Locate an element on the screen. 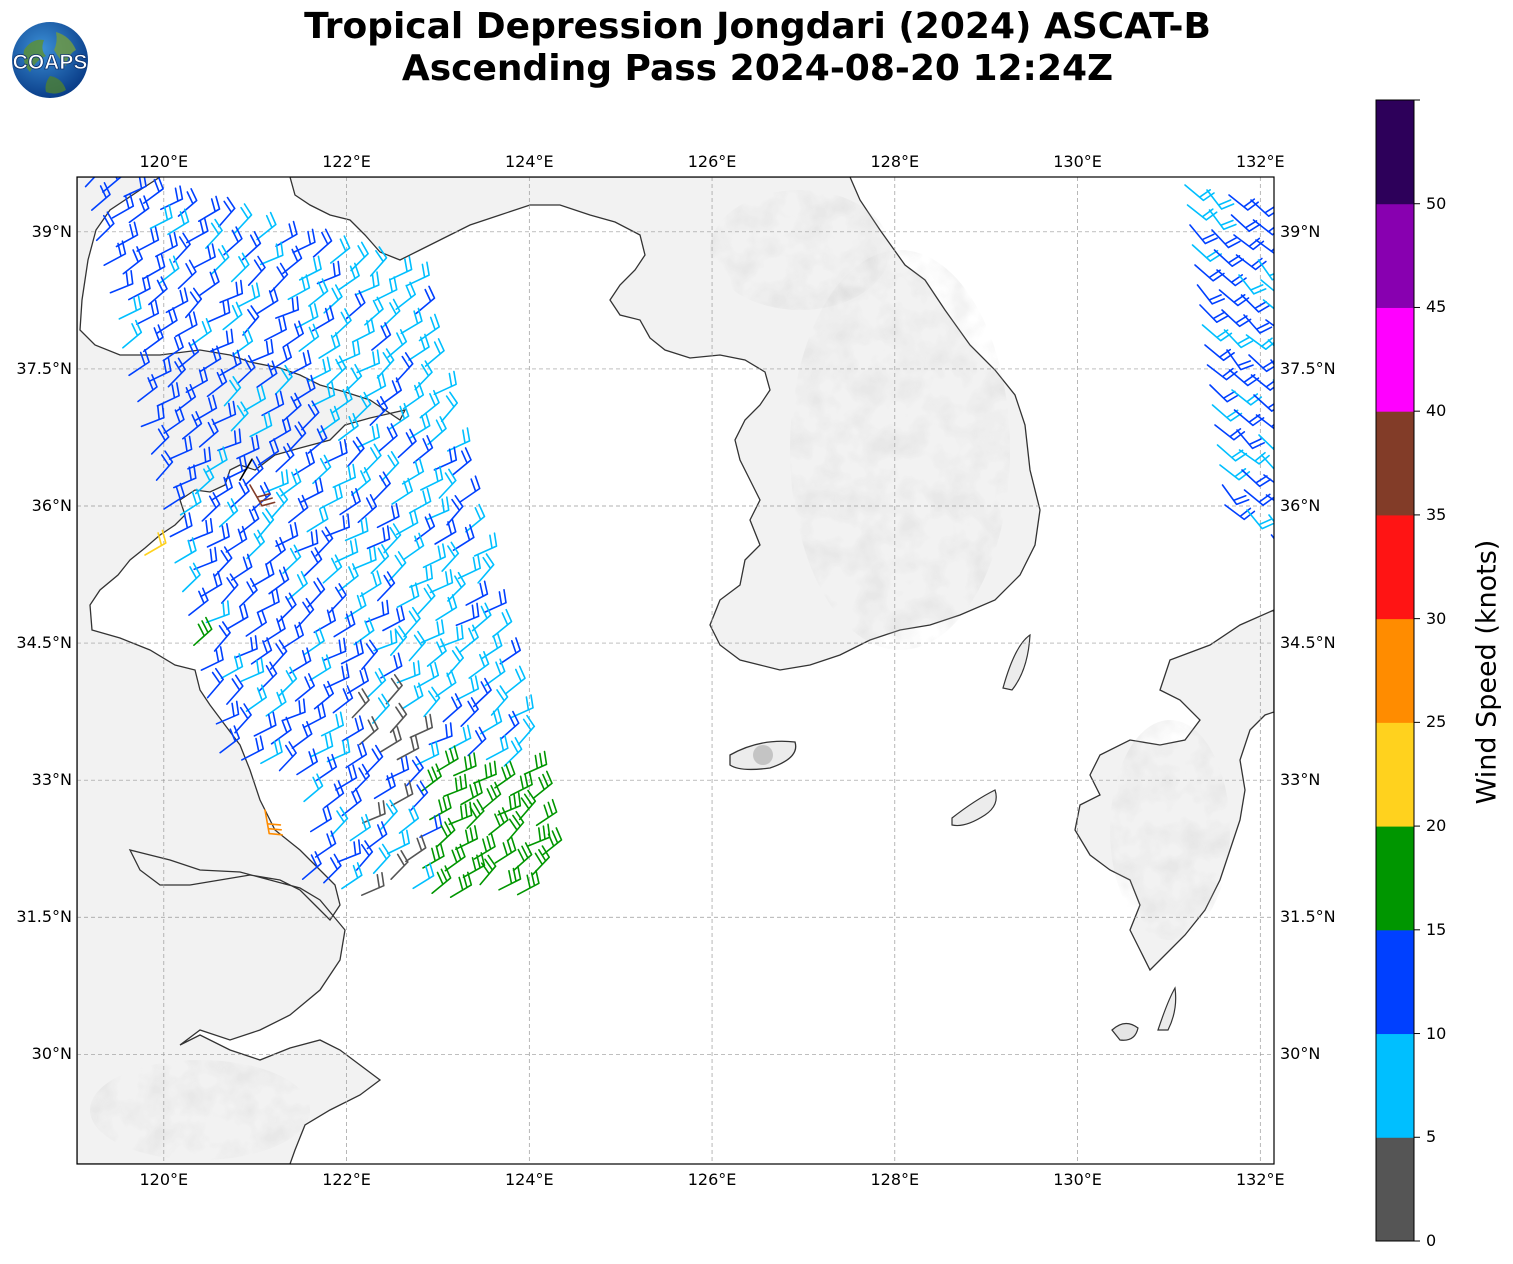 The width and height of the screenshot is (1513, 1264). lat-tick-left: 36°N is located at coordinates (51, 505).